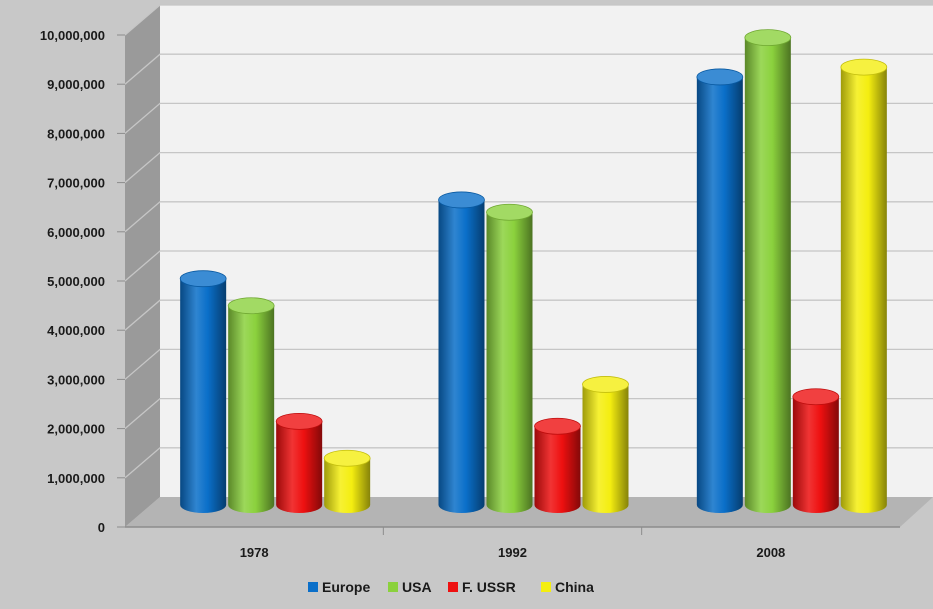 The image size is (933, 609). Describe the element at coordinates (101, 527) in the screenshot. I see `y-tick-label: 0` at that location.